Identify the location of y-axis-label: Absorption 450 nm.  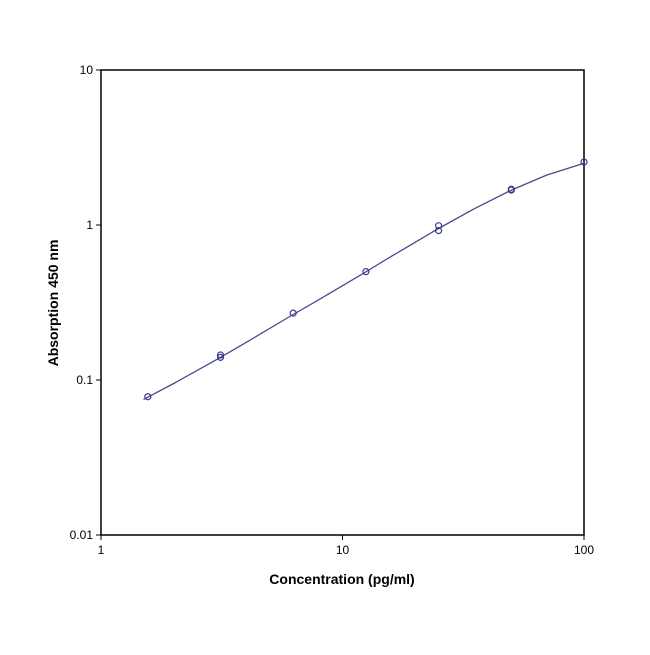
(53, 303).